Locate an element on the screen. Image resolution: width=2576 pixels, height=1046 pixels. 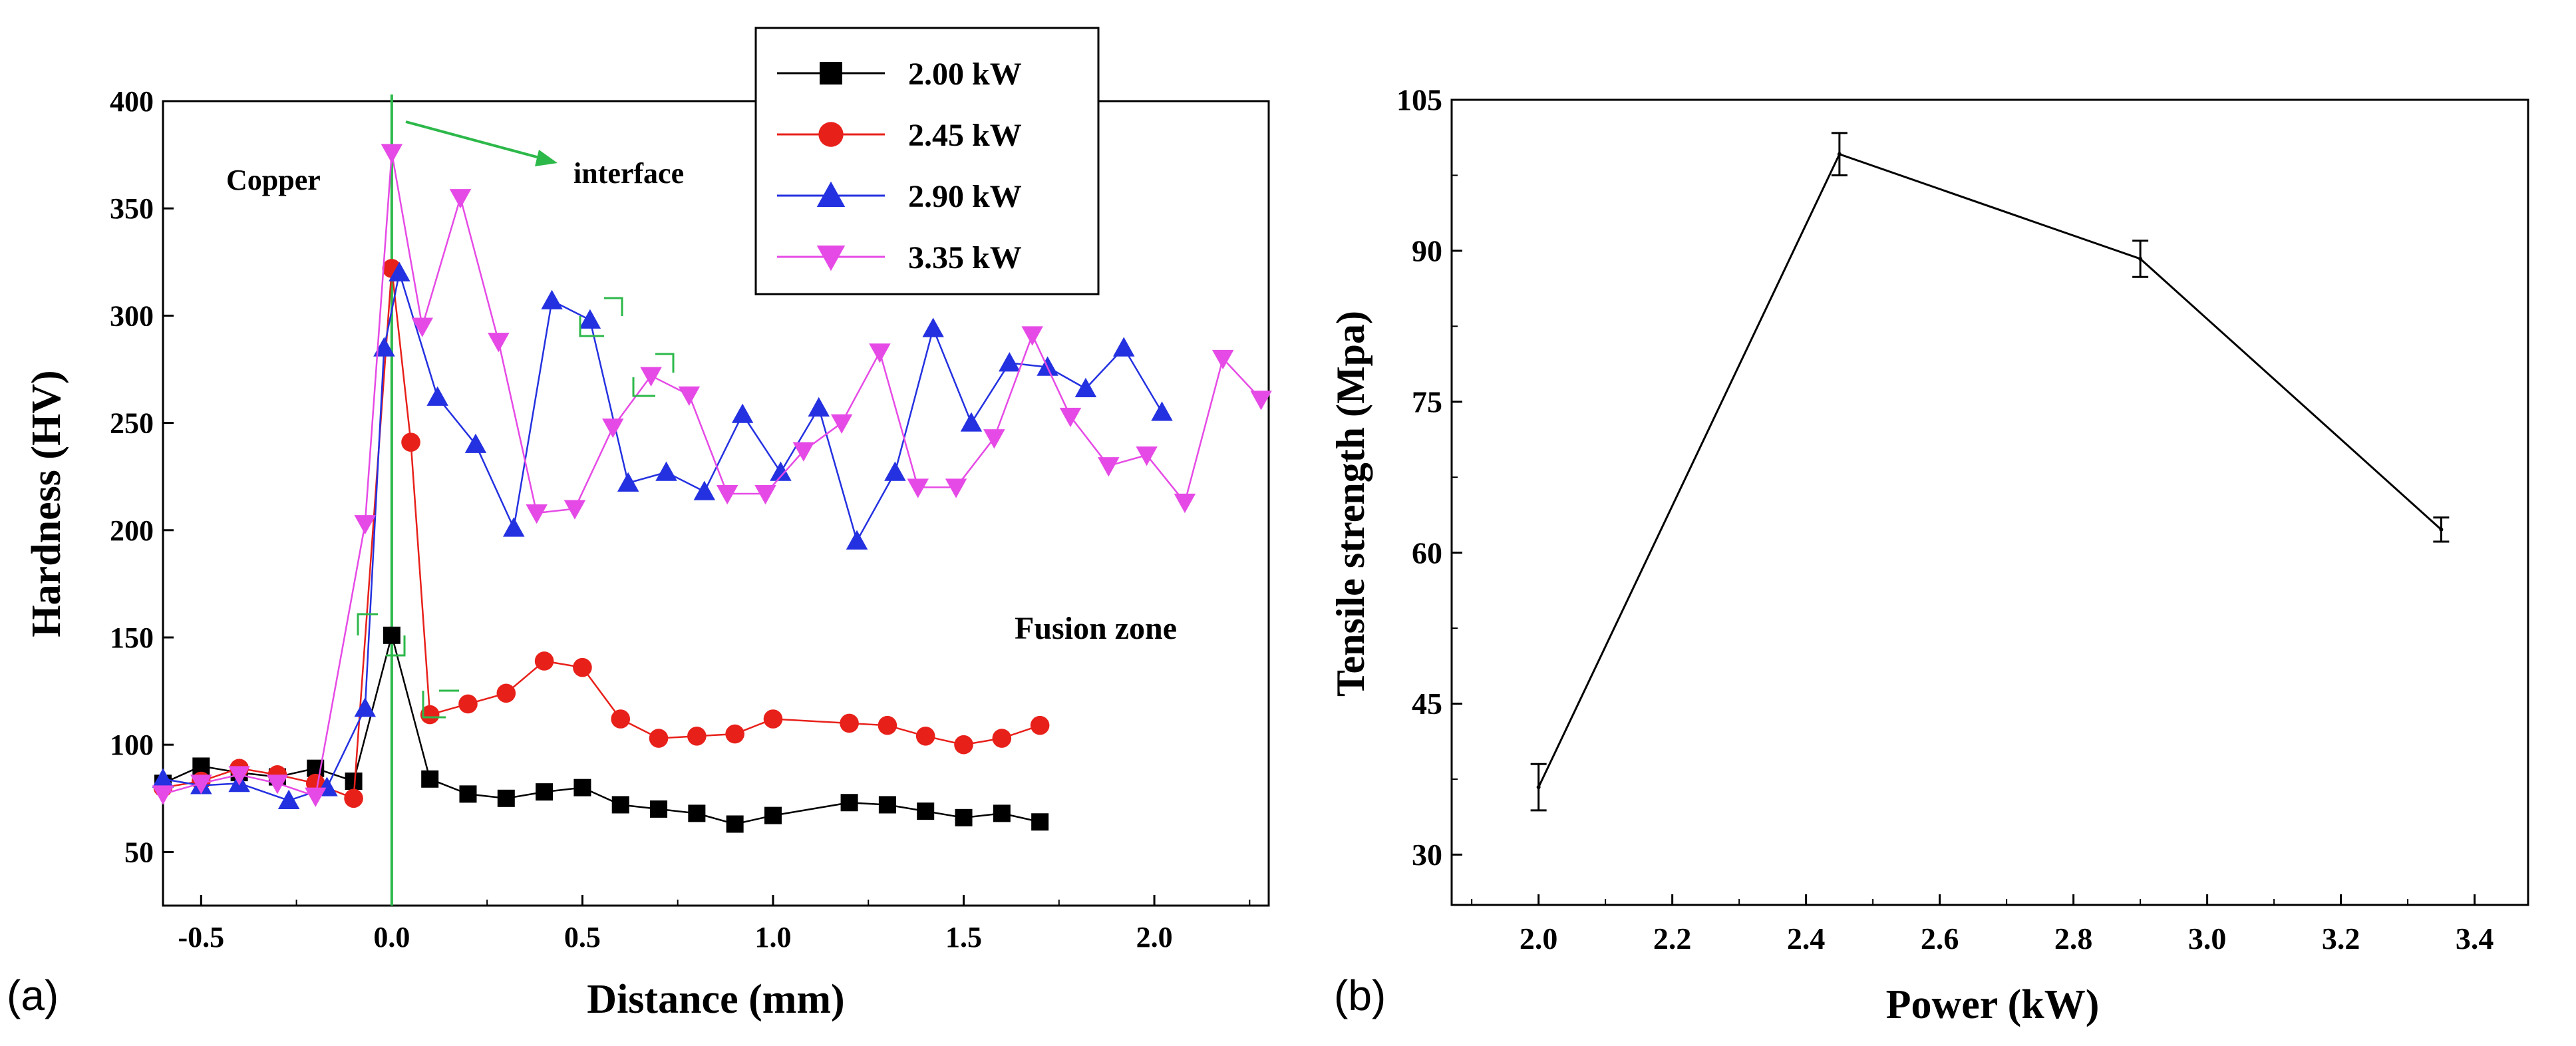
x-tick-label: 0.0 is located at coordinates (391, 937).